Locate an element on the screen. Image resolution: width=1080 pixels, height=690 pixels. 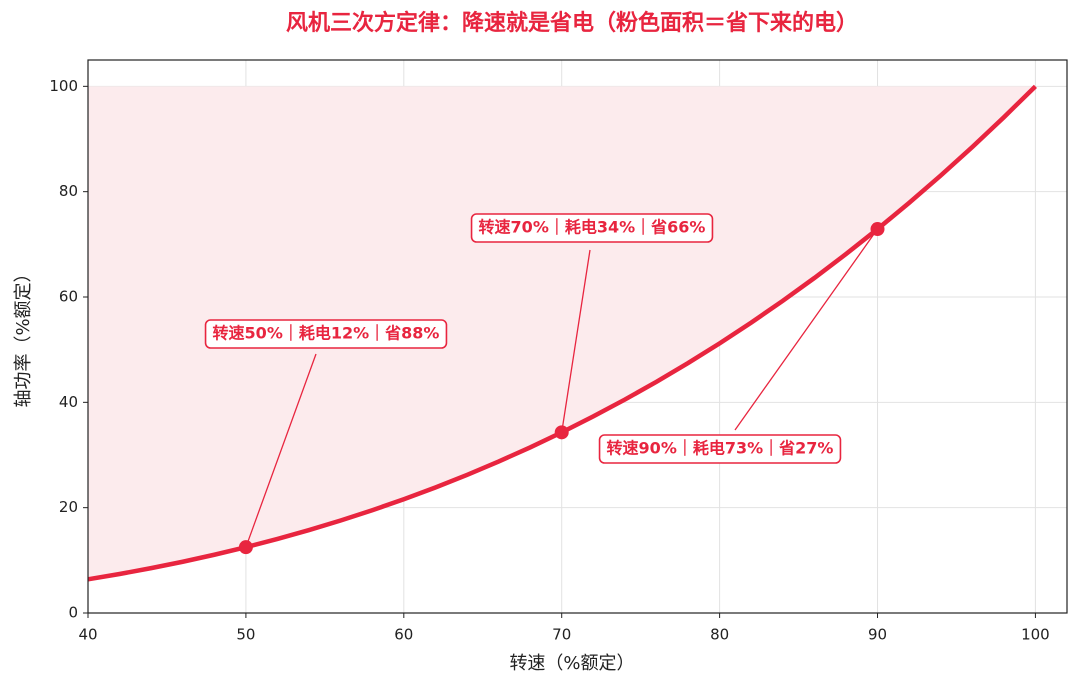
chart-title: 风机三次方定律：降速就是省电（粉色面积＝省下来的电） is located at coordinates (572, 23).